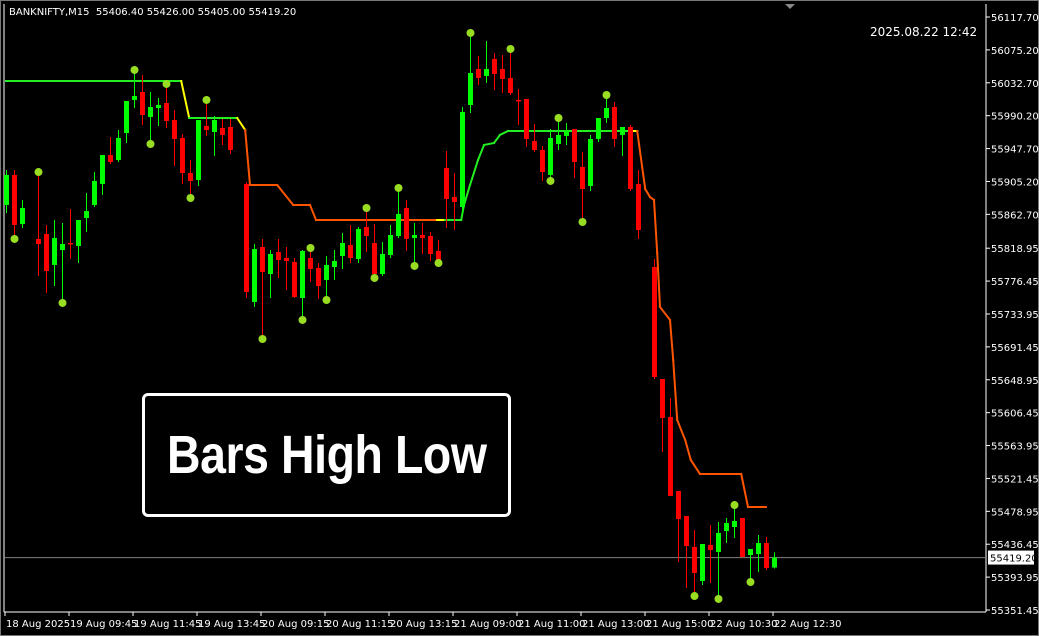 The image size is (1039, 636). What do you see at coordinates (1015, 381) in the screenshot?
I see `y-tick-label: 55648.95` at bounding box center [1015, 381].